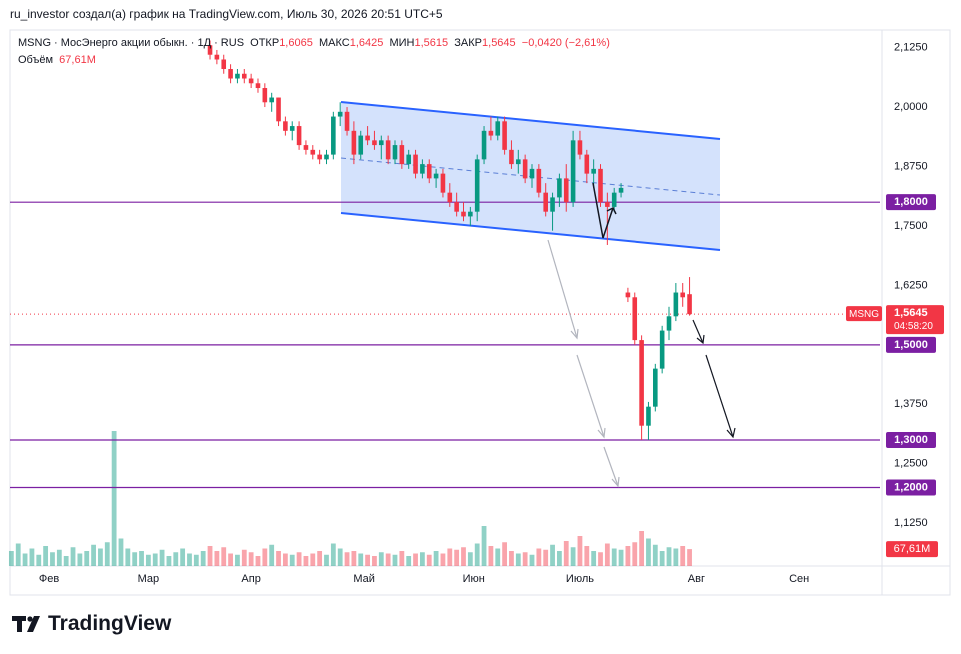 The width and height of the screenshot is (961, 654). I want to click on x-tick-label: Мар, so click(149, 579).